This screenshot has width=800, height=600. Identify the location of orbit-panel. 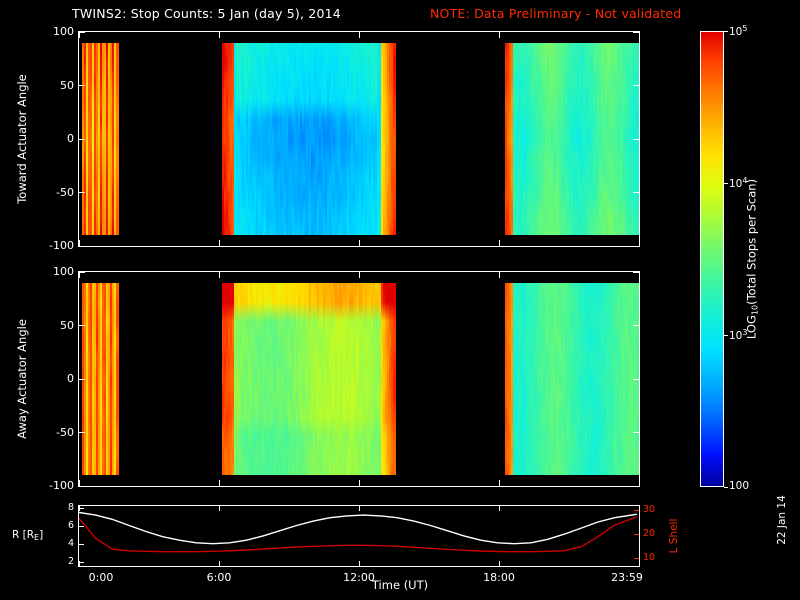
(359, 536).